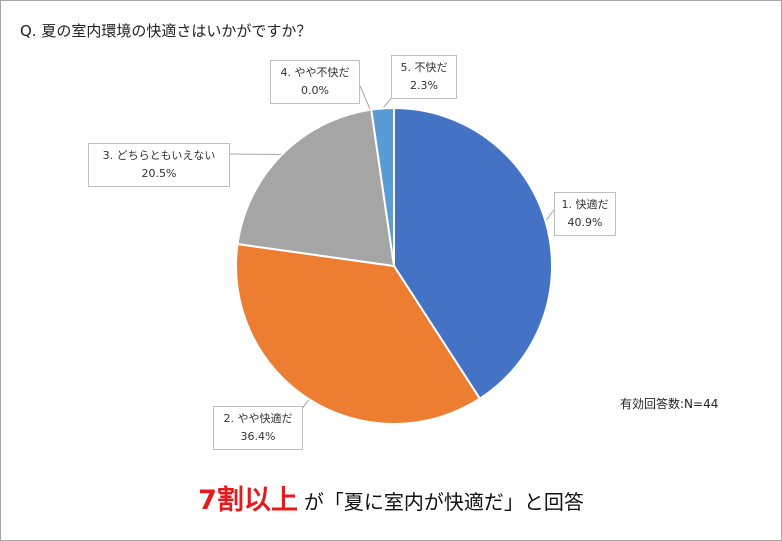 This screenshot has width=782, height=541. Describe the element at coordinates (315, 90) in the screenshot. I see `data-label-4-value: 0.0%` at that location.